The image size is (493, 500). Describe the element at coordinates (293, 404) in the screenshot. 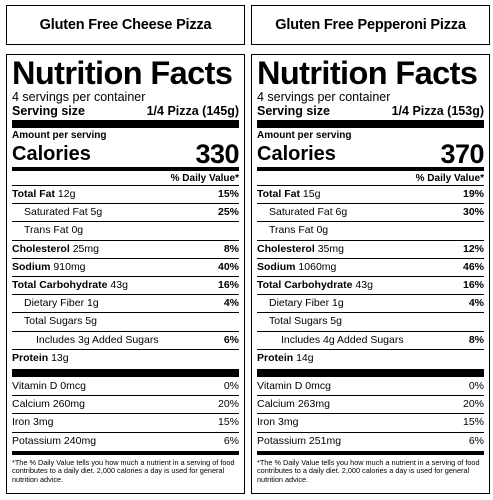

I see `calcium-label: Calcium 263mg` at that location.